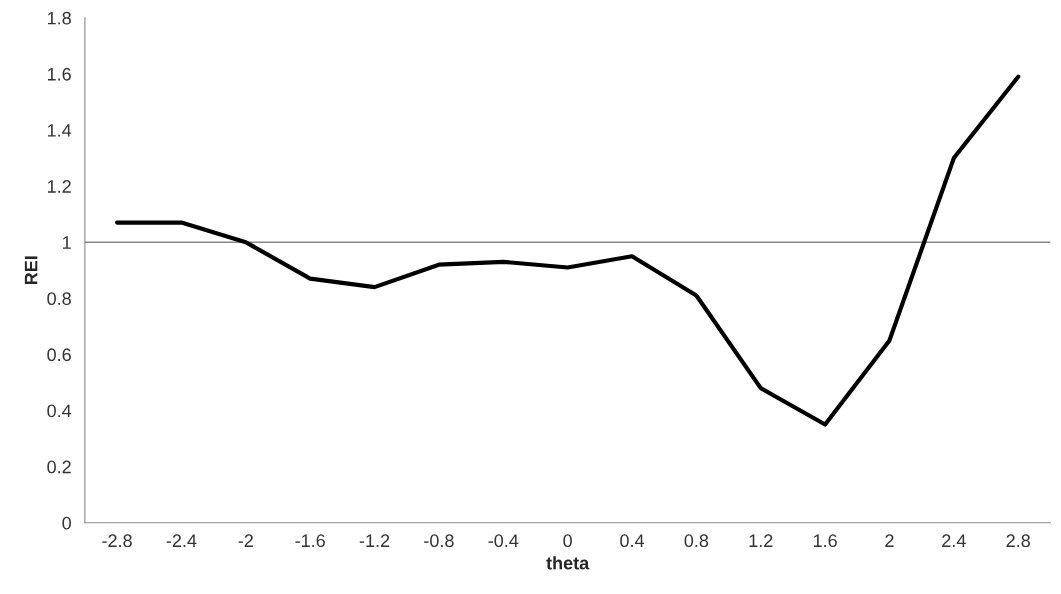 Image resolution: width=1061 pixels, height=594 pixels. Describe the element at coordinates (1018, 541) in the screenshot. I see `x-tick-label: 2.8` at that location.